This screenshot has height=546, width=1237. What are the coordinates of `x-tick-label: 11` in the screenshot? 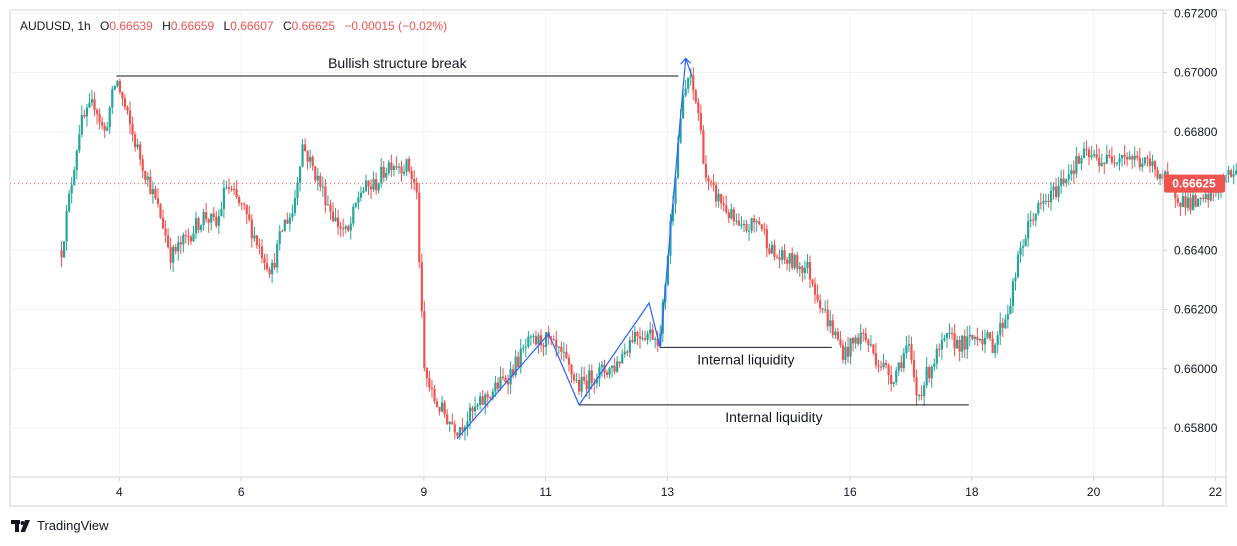 It's located at (545, 492).